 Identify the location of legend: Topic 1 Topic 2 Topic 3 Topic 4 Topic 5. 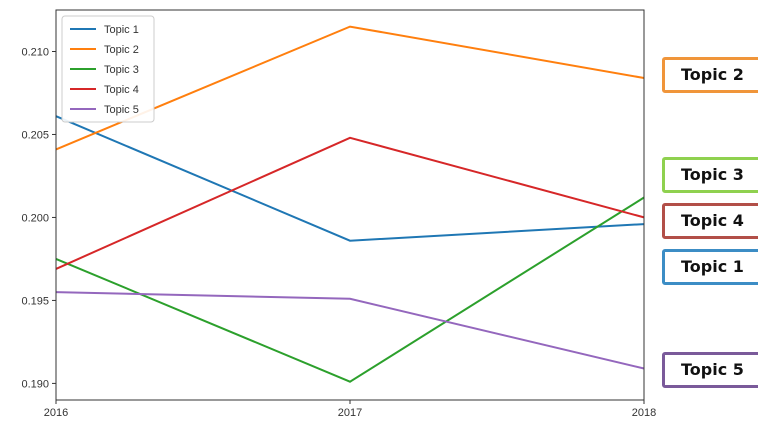
(108, 69).